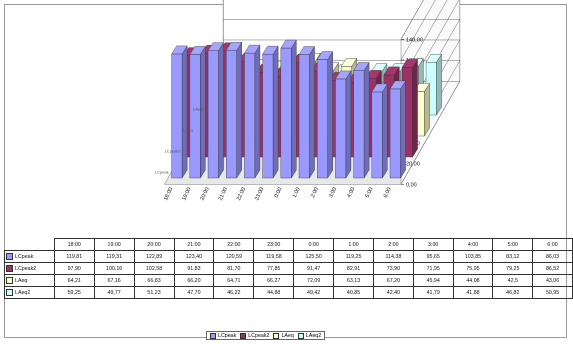 This screenshot has width=573, height=344. I want to click on table-cell: 91,83, so click(194, 268).